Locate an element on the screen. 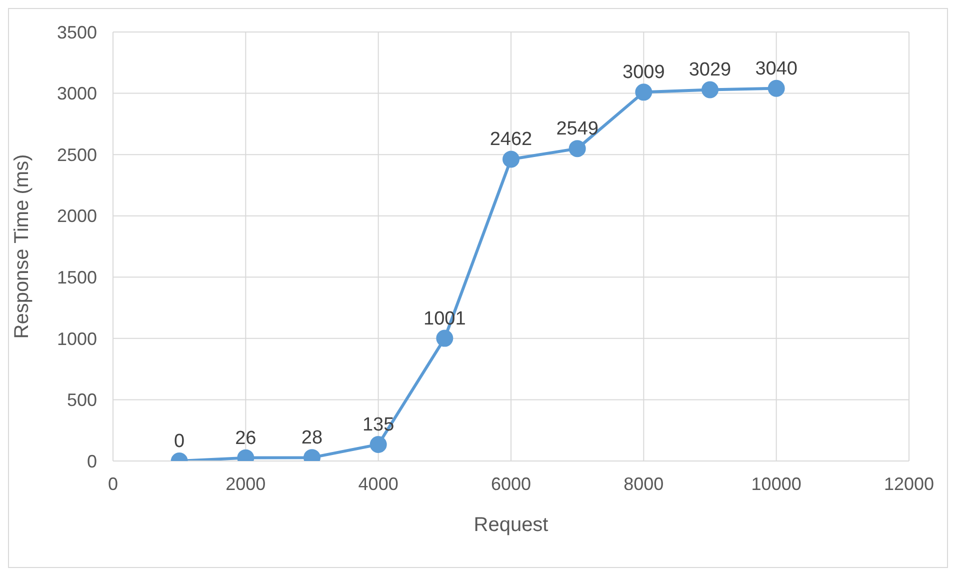 This screenshot has width=956, height=576. data-label: 3029 is located at coordinates (710, 70).